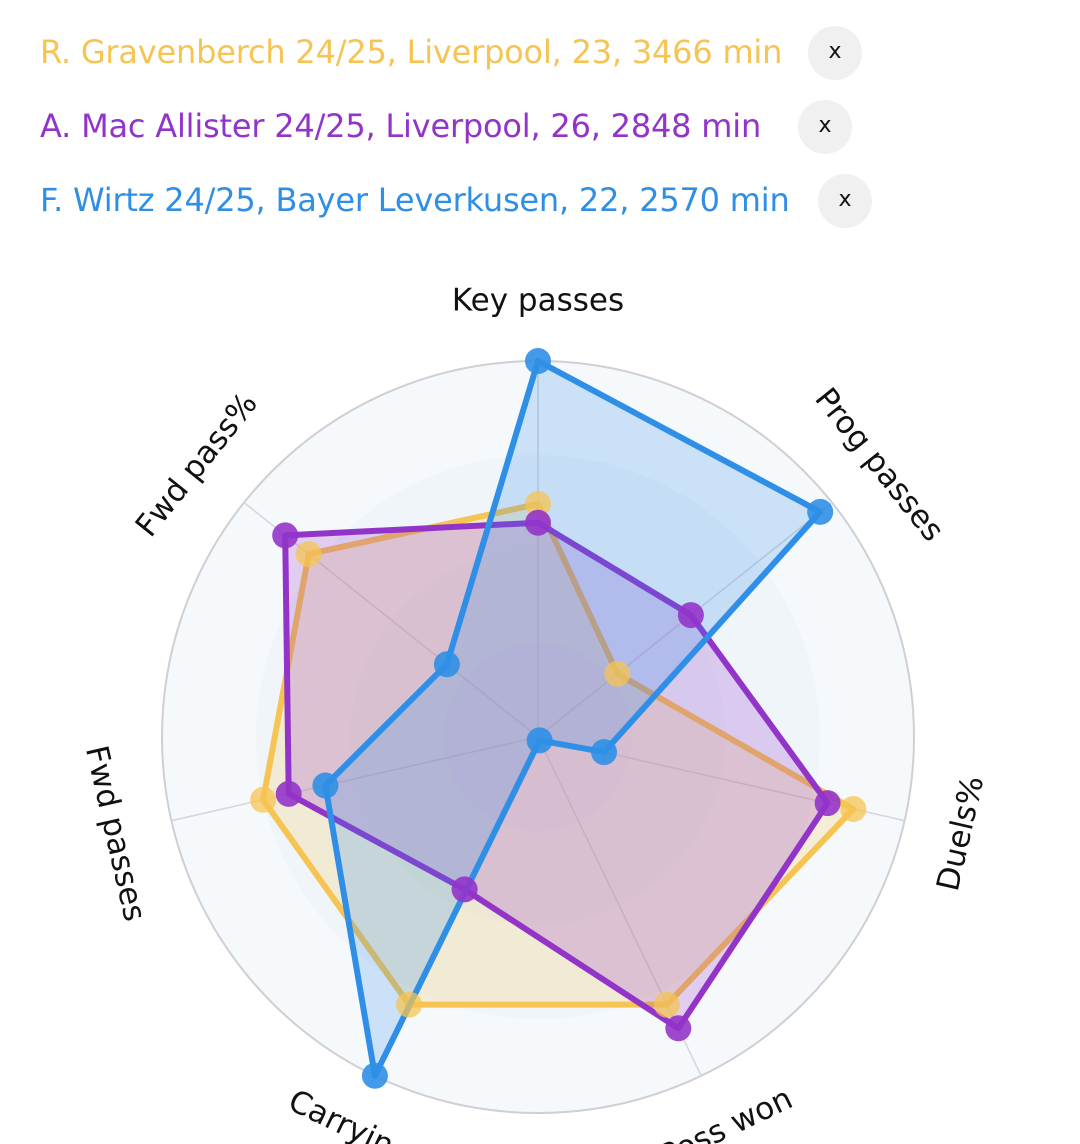 The image size is (1080, 1144). I want to click on data-point-s1-a6, so click(263, 799).